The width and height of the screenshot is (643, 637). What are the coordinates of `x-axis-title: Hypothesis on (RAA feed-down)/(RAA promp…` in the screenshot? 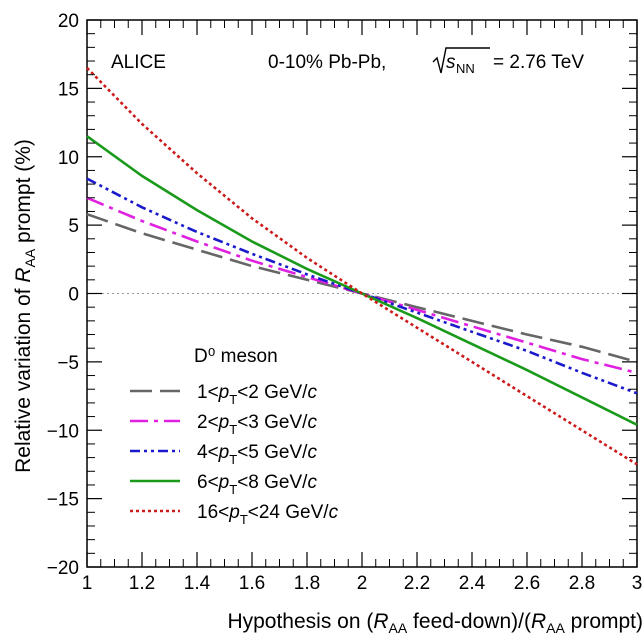 It's located at (435, 623).